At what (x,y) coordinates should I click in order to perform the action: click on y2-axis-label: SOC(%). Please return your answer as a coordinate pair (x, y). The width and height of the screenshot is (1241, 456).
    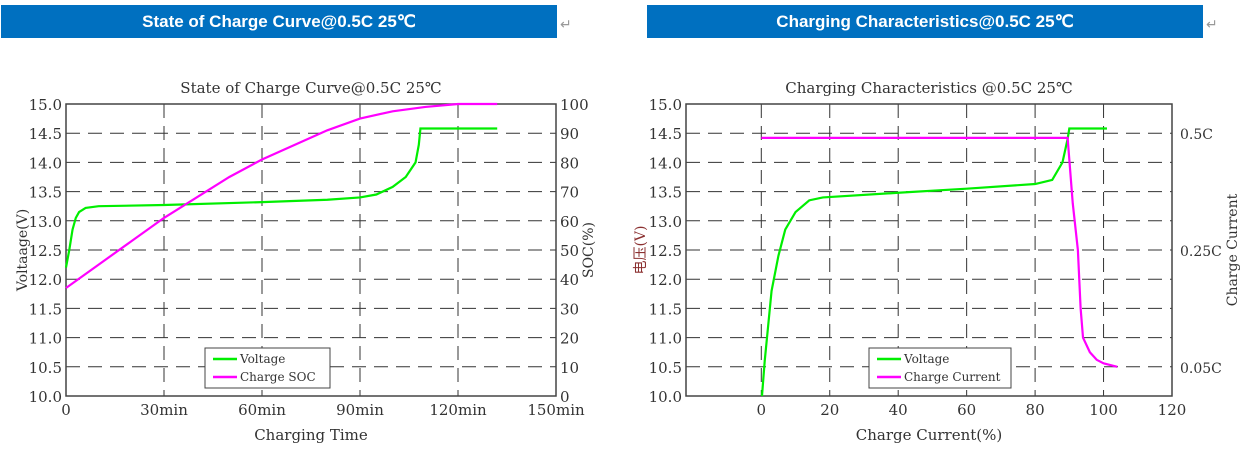
    Looking at the image, I should click on (589, 250).